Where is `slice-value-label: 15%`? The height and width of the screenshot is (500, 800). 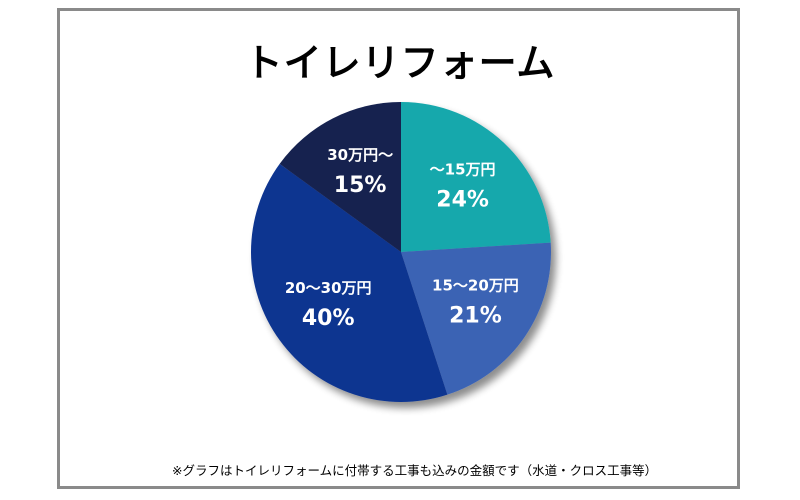 slice-value-label: 15% is located at coordinates (360, 185).